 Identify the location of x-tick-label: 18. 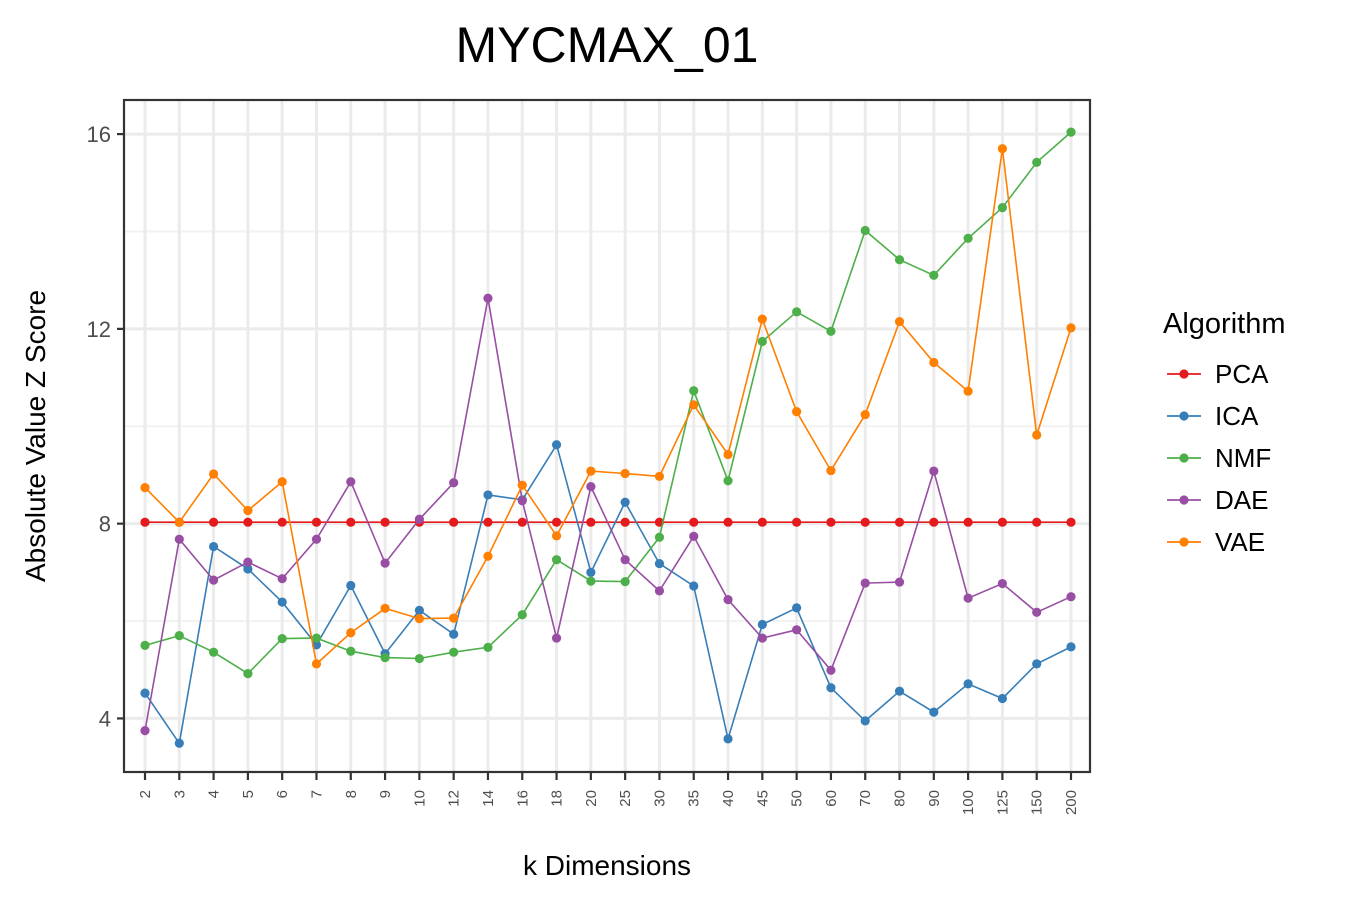
(557, 798).